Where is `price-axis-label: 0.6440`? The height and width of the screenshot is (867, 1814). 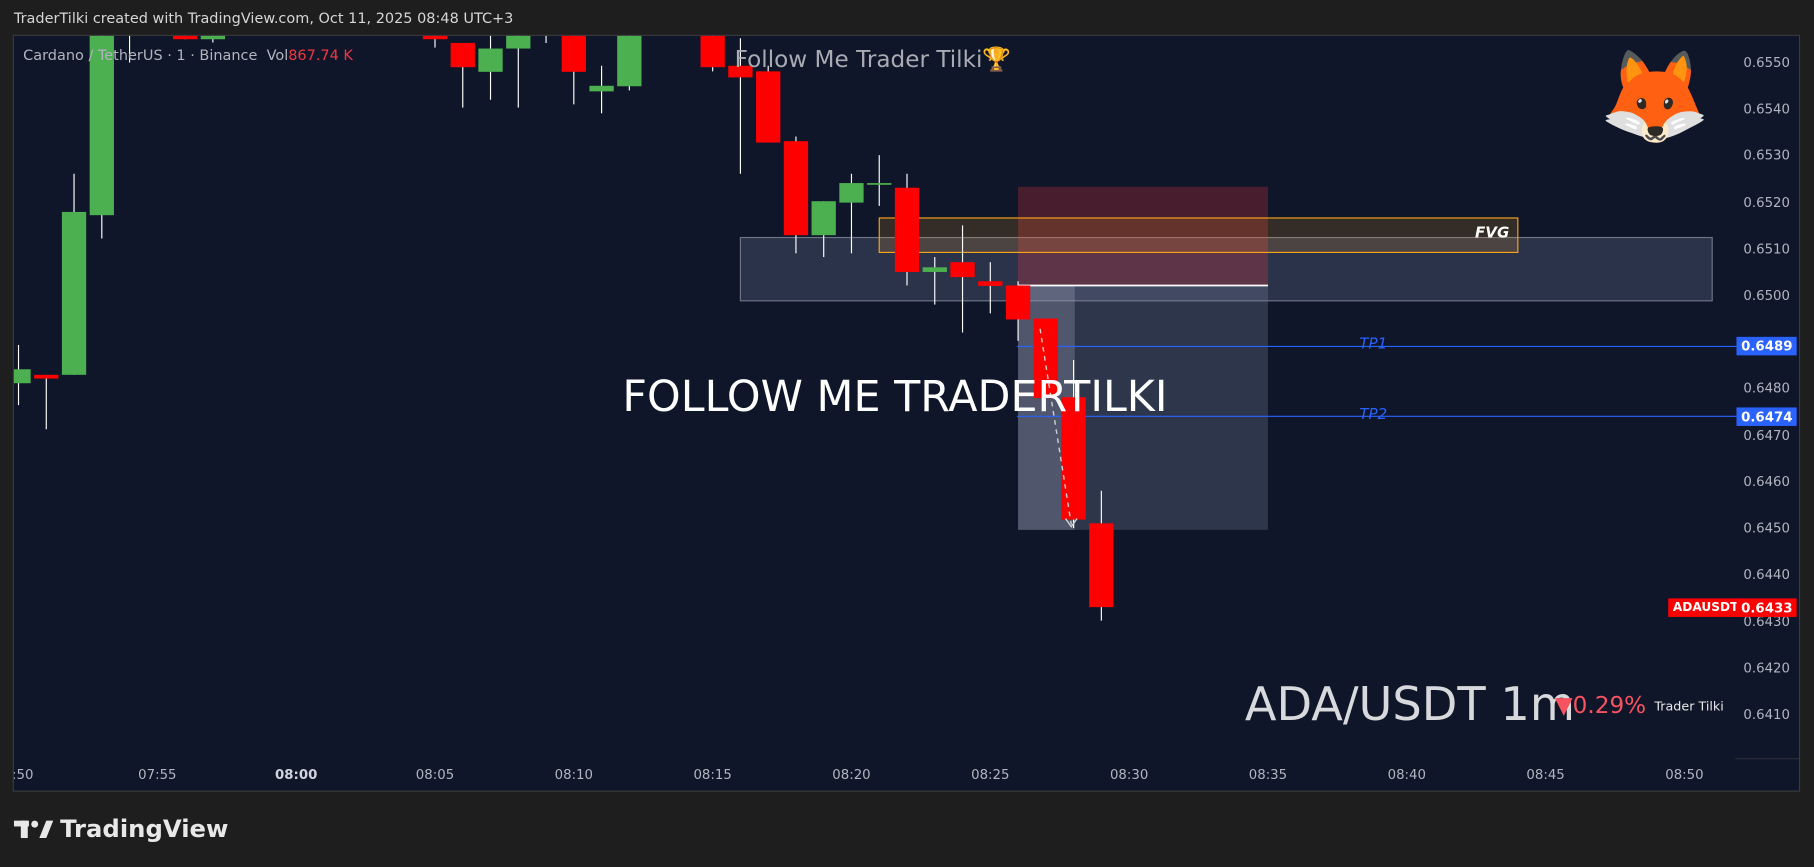
price-axis-label: 0.6440 is located at coordinates (1766, 574).